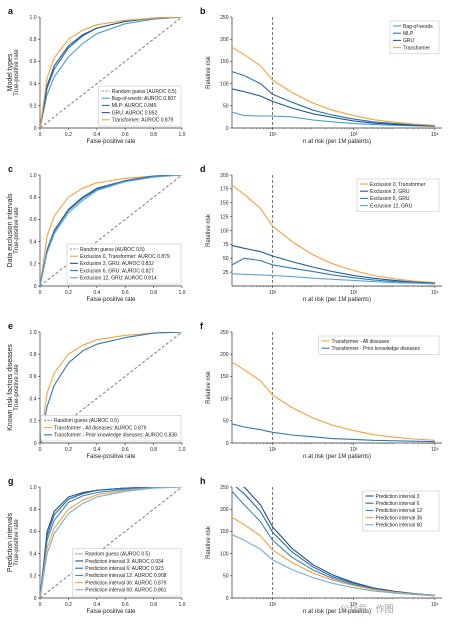 This screenshot has height=628, width=451. Describe the element at coordinates (134, 106) in the screenshot. I see `legend-label: MLP: AUROC 0.845` at that location.